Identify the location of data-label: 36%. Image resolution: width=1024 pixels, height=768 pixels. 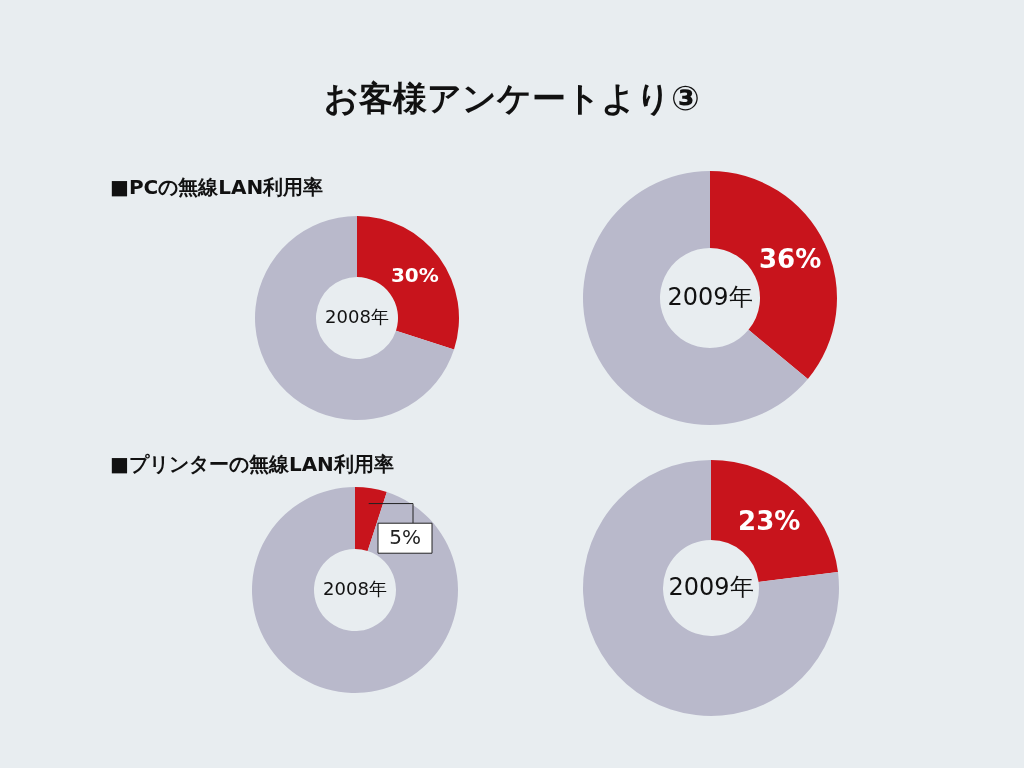
(790, 259).